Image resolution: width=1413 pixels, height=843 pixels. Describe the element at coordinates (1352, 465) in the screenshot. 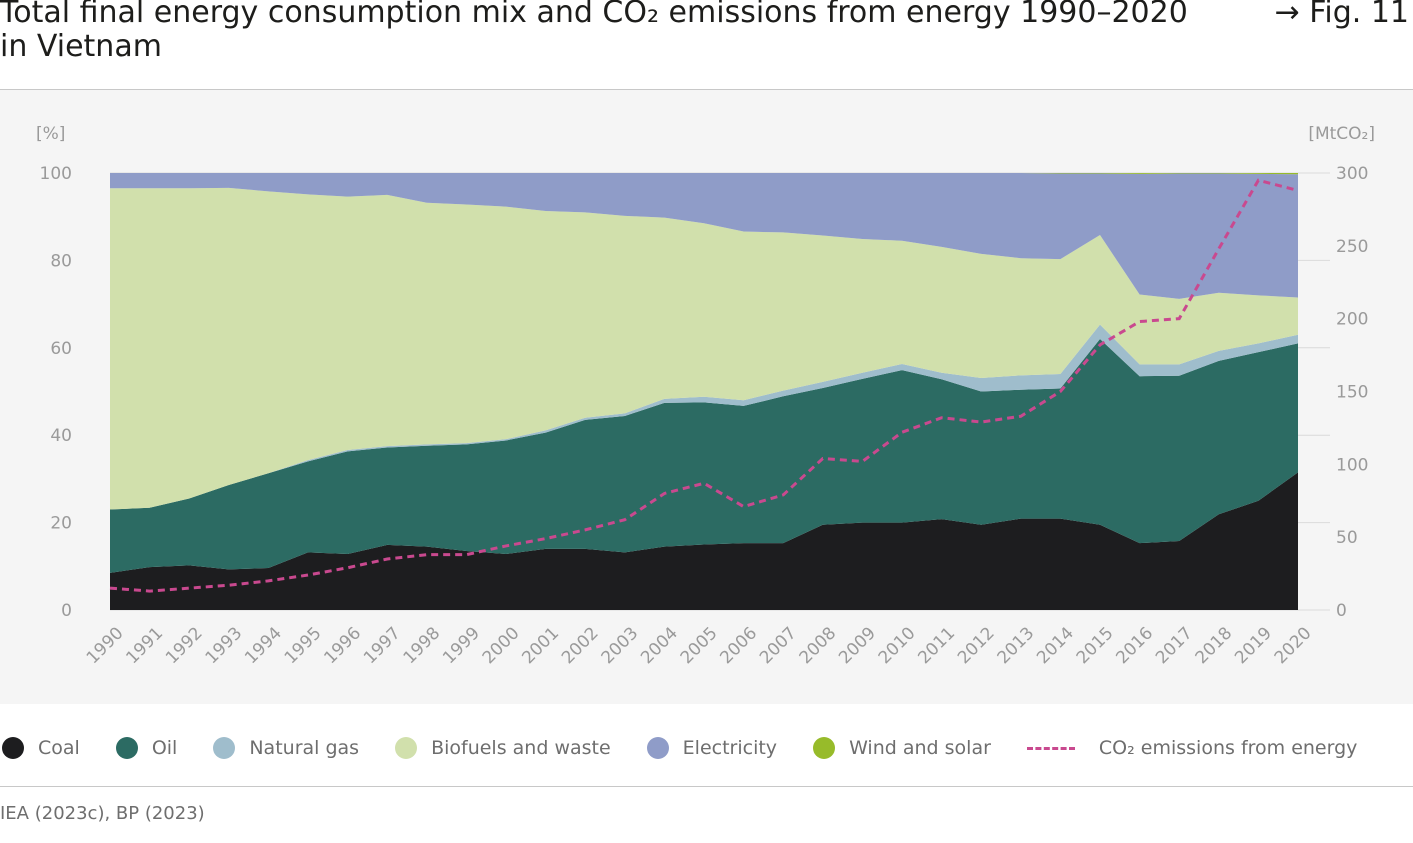

I see `right-tick-label: 100` at that location.